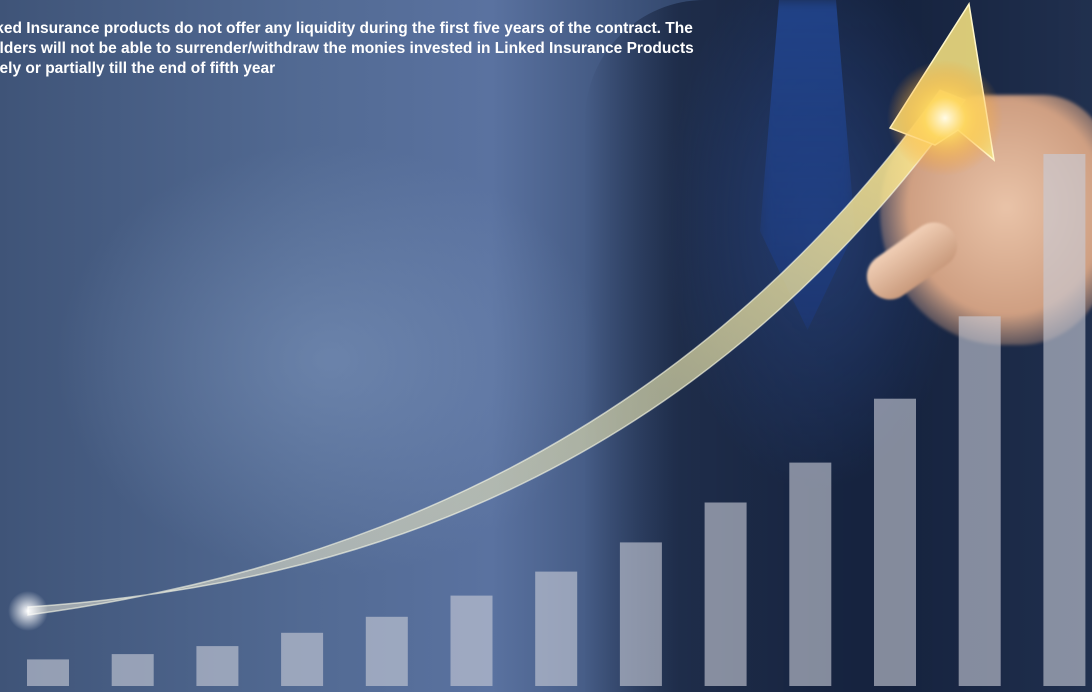 Image resolution: width=1092 pixels, height=692 pixels. What do you see at coordinates (945, 118) in the screenshot?
I see `arrow-glow` at bounding box center [945, 118].